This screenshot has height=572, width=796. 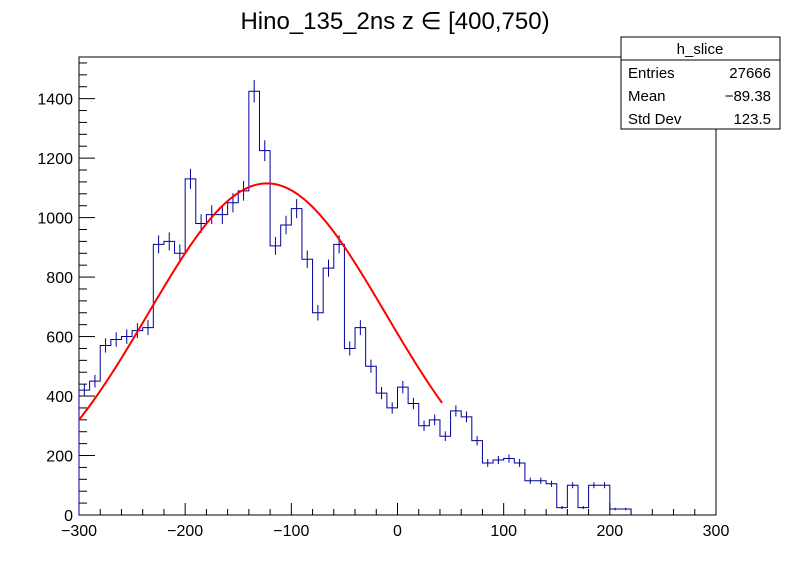 What do you see at coordinates (55, 219) in the screenshot?
I see `y-tick-label: 1000` at bounding box center [55, 219].